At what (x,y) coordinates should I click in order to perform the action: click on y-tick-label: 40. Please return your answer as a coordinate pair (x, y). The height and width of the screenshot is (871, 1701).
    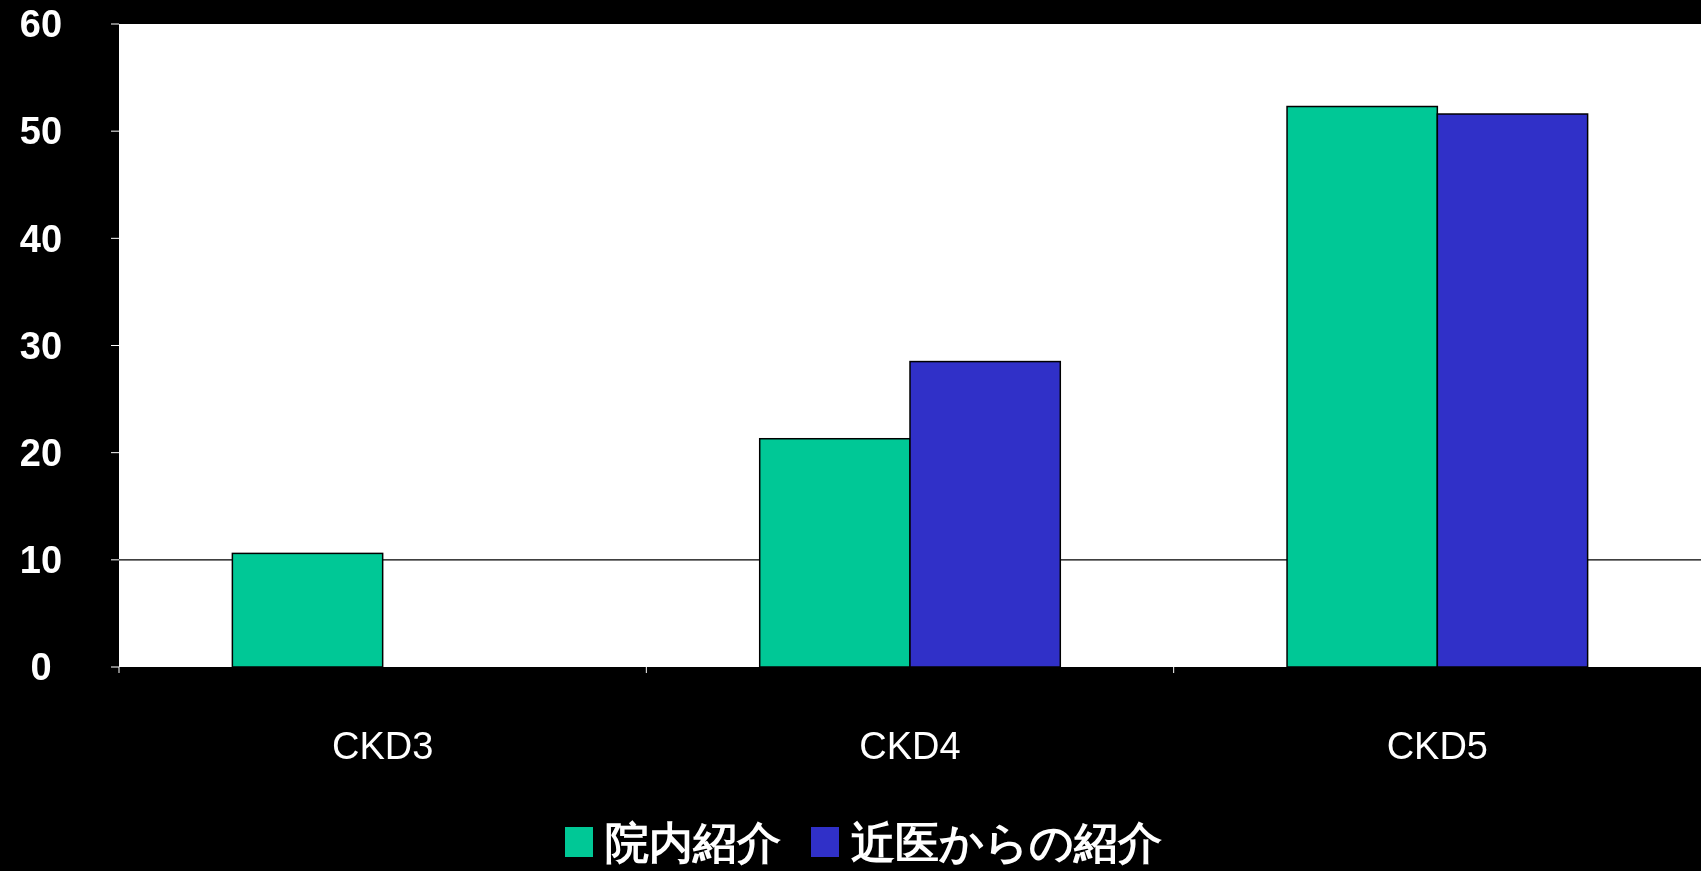
    Looking at the image, I should click on (41, 238).